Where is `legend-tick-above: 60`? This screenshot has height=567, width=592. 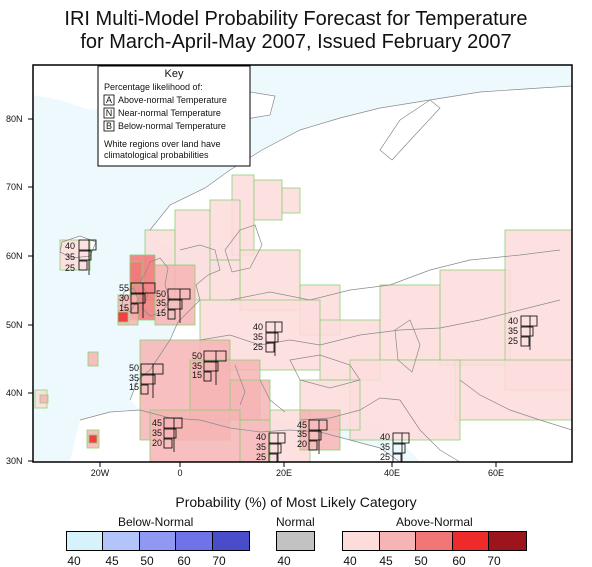
legend-tick-above: 60 is located at coordinates (459, 560).